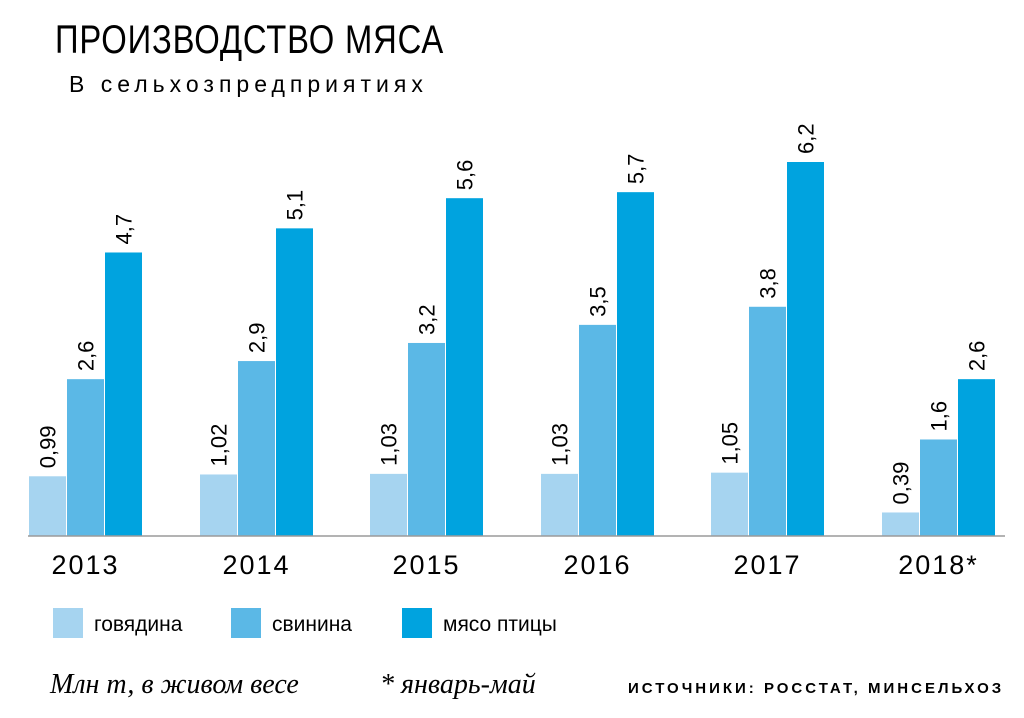 The height and width of the screenshot is (718, 1024). What do you see at coordinates (939, 416) in the screenshot?
I see `value-label: 1,6` at bounding box center [939, 416].